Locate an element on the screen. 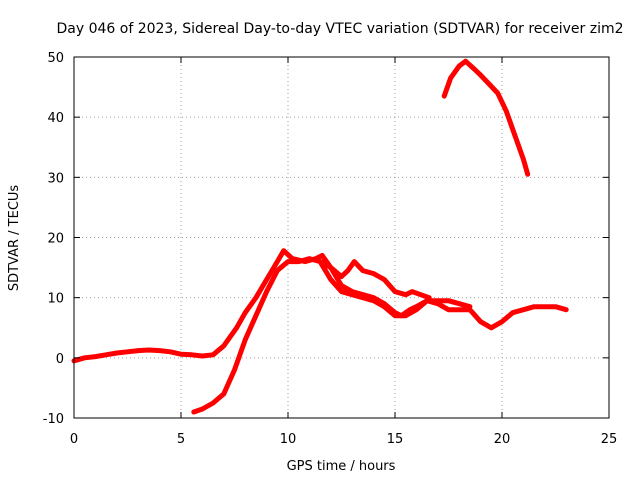 The height and width of the screenshot is (480, 640). y-tick-label: 40 is located at coordinates (55, 118).